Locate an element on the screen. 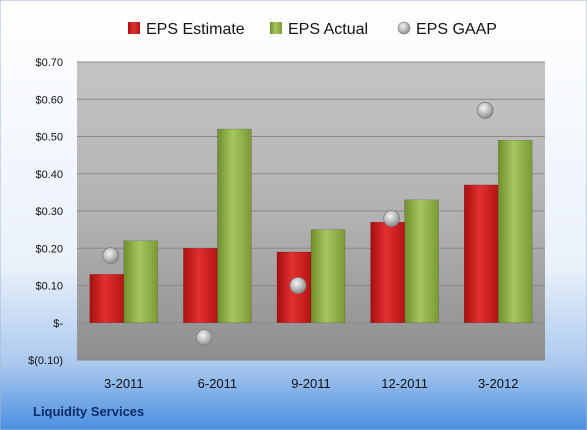 Image resolution: width=587 pixels, height=430 pixels. y-tick-label: $0.70 is located at coordinates (49, 63).